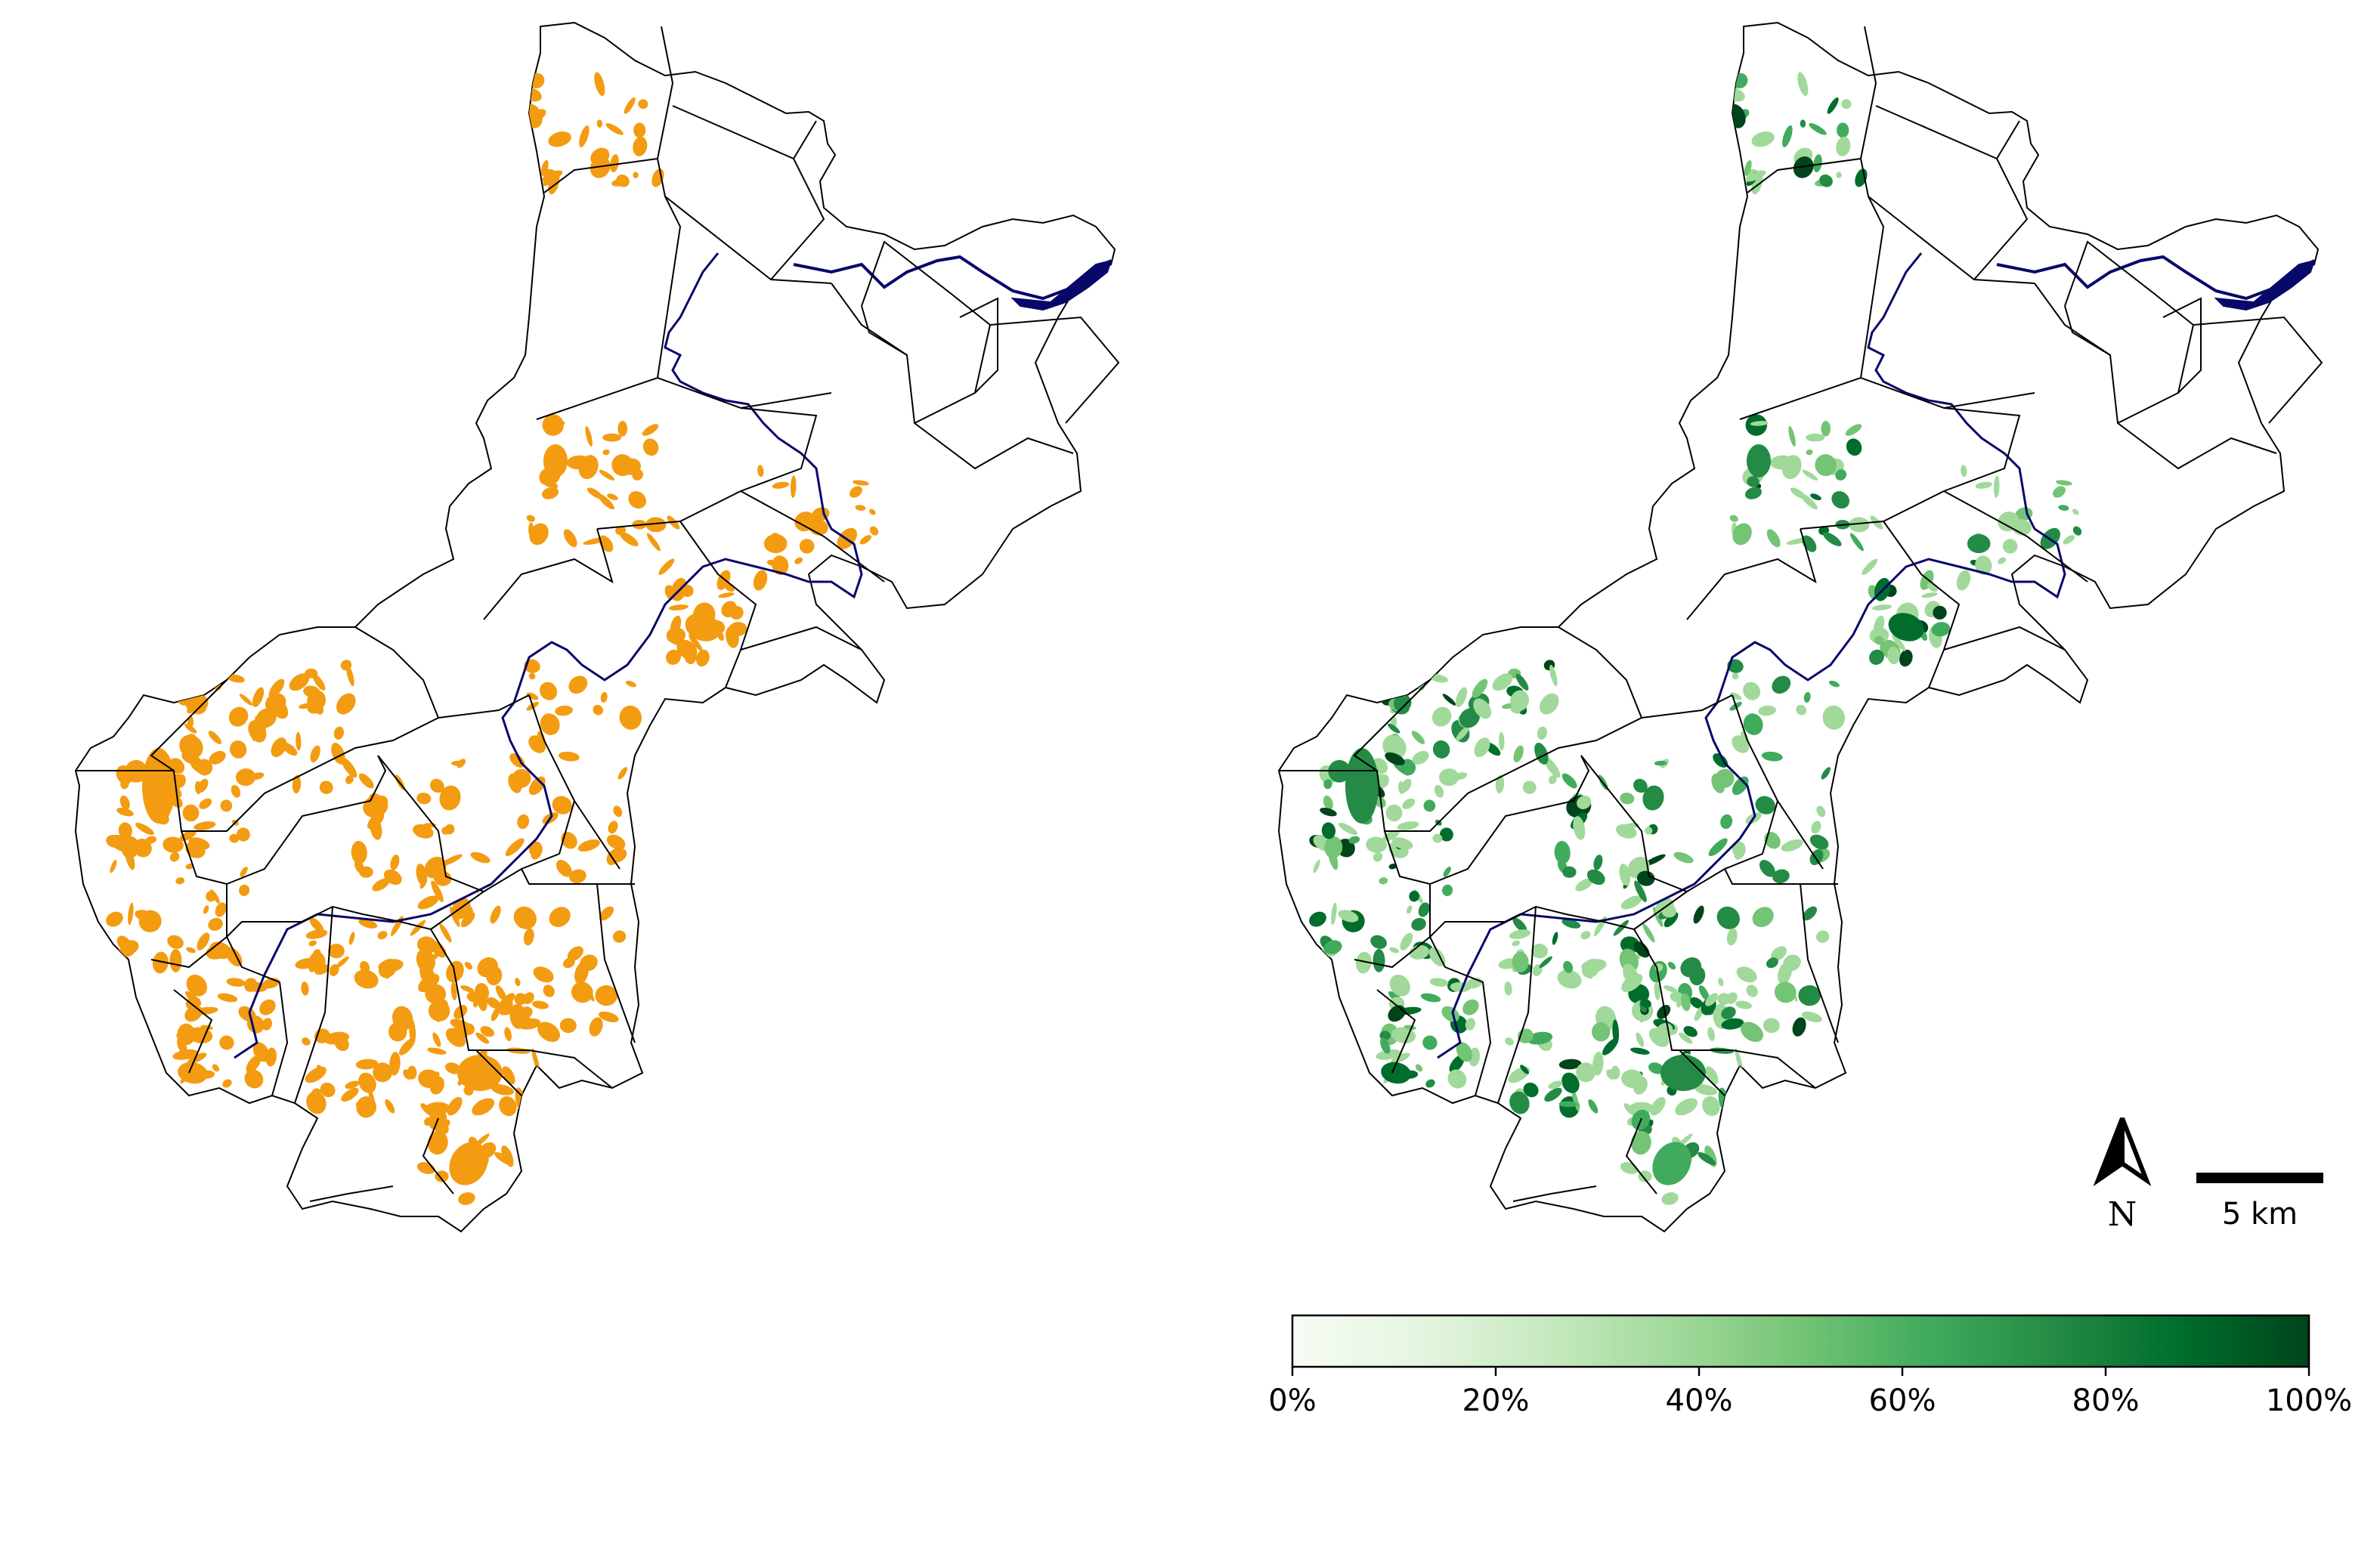 The image size is (2380, 1564). What do you see at coordinates (2106, 1400) in the screenshot?
I see `colorbar-tick-label: 80%` at bounding box center [2106, 1400].